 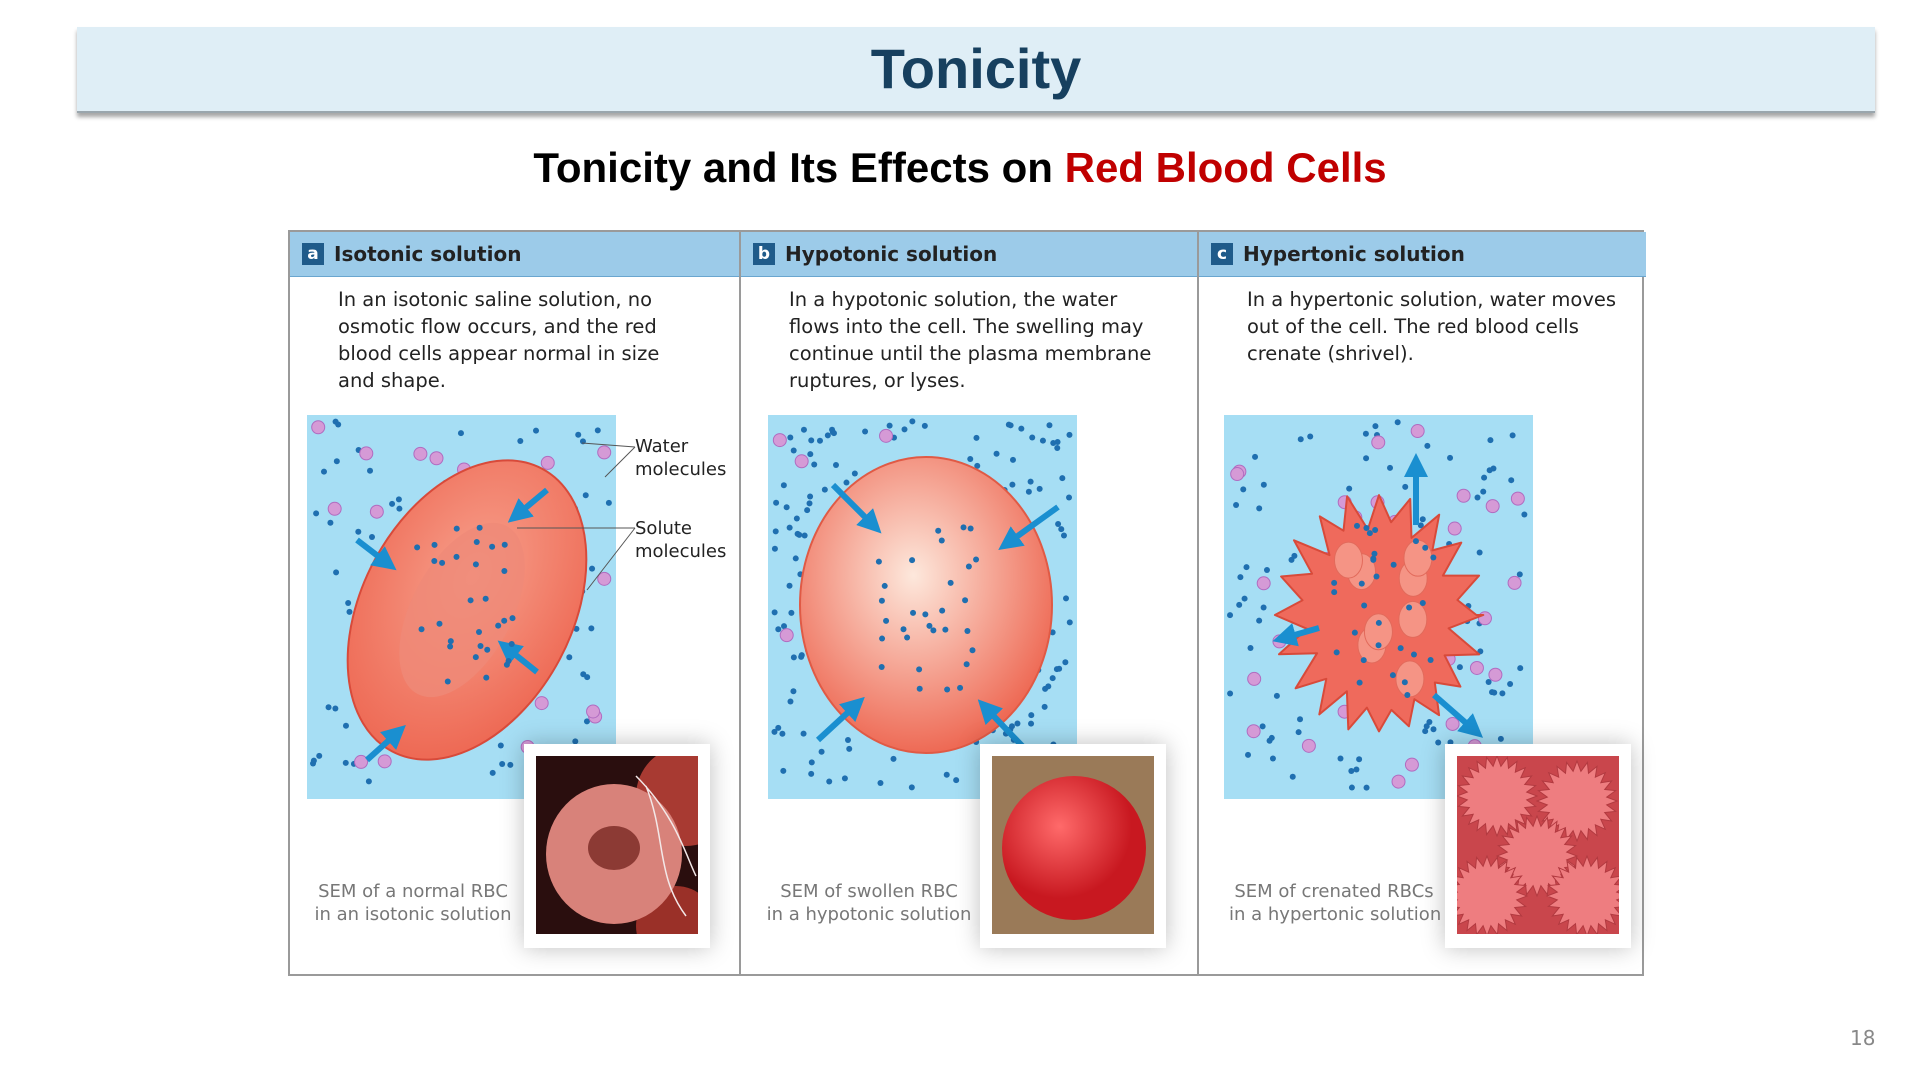 I want to click on panel-heading: Hypotonic solution, so click(x=891, y=254).